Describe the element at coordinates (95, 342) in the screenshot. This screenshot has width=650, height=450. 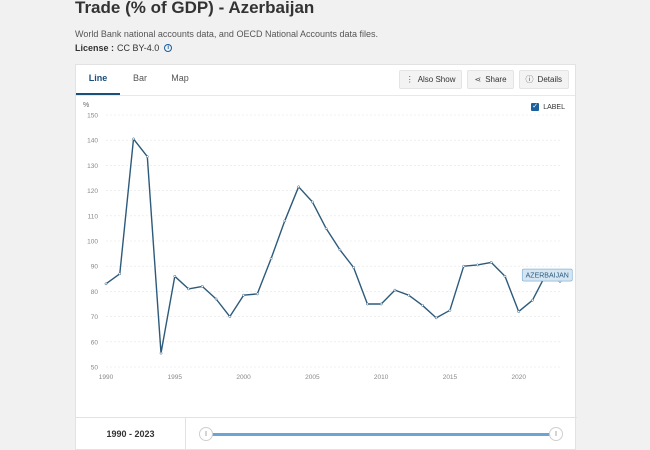
I see `y-tick-label: 60` at that location.